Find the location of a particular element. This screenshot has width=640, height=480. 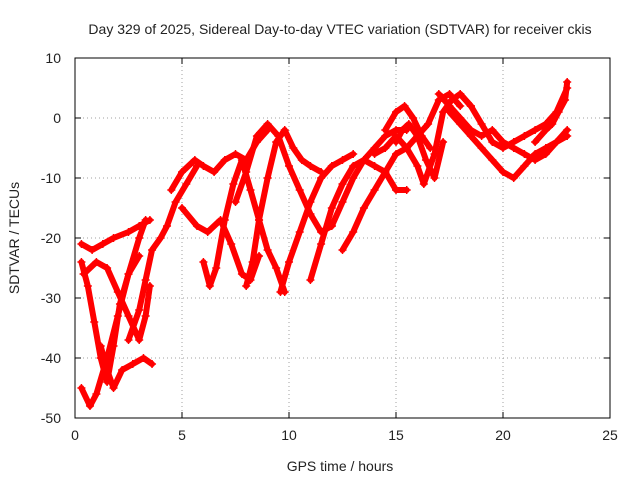

x-axis-label: GPS time / hours is located at coordinates (340, 466).